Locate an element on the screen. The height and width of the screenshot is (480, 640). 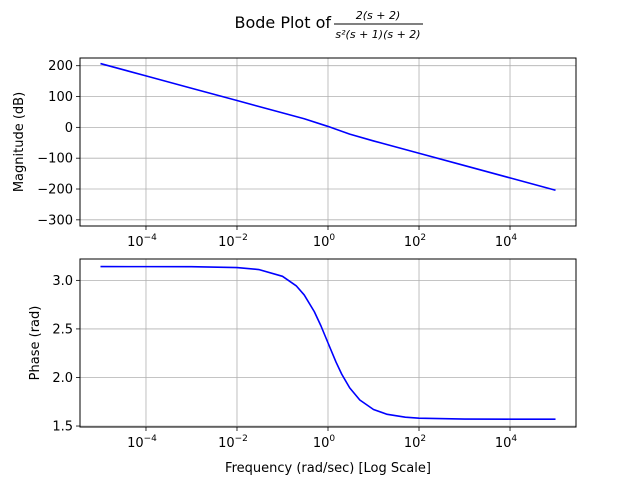
magnitude-x-ticks: 10⁻⁴ 10⁻² 10⁰ 10² 10⁴ is located at coordinates (322, 238).